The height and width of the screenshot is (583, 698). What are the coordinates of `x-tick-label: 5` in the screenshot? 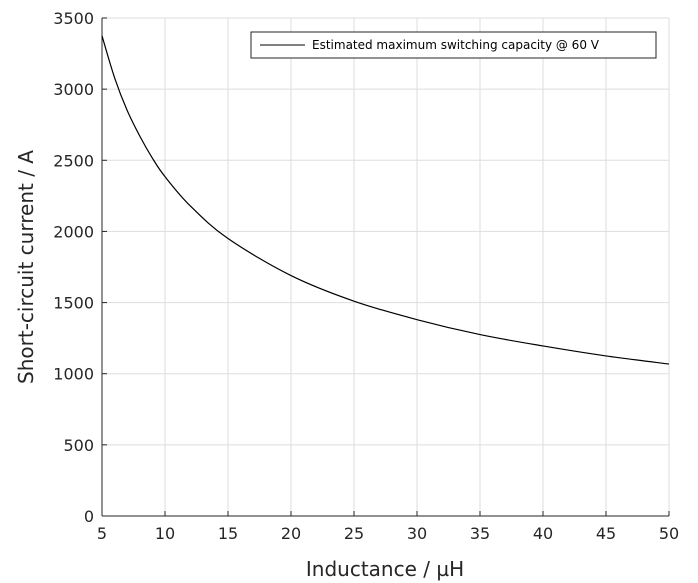 It's located at (102, 533).